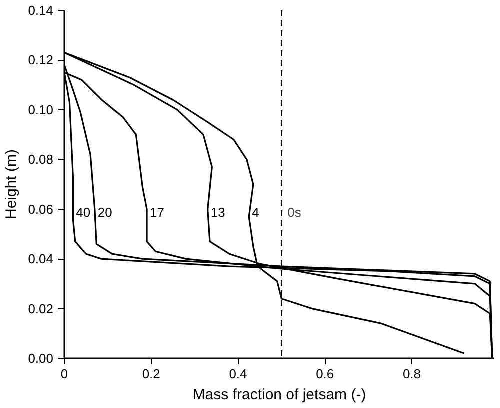 This screenshot has height=408, width=500. I want to click on series-label: 40, so click(83, 212).